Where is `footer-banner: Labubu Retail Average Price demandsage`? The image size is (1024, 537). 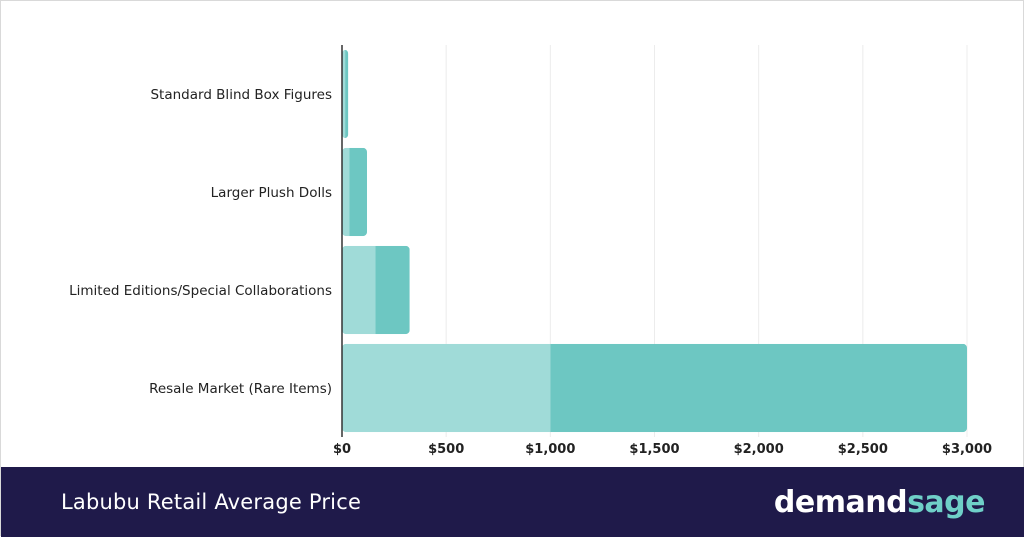
footer-banner: Labubu Retail Average Price demandsage is located at coordinates (512, 502).